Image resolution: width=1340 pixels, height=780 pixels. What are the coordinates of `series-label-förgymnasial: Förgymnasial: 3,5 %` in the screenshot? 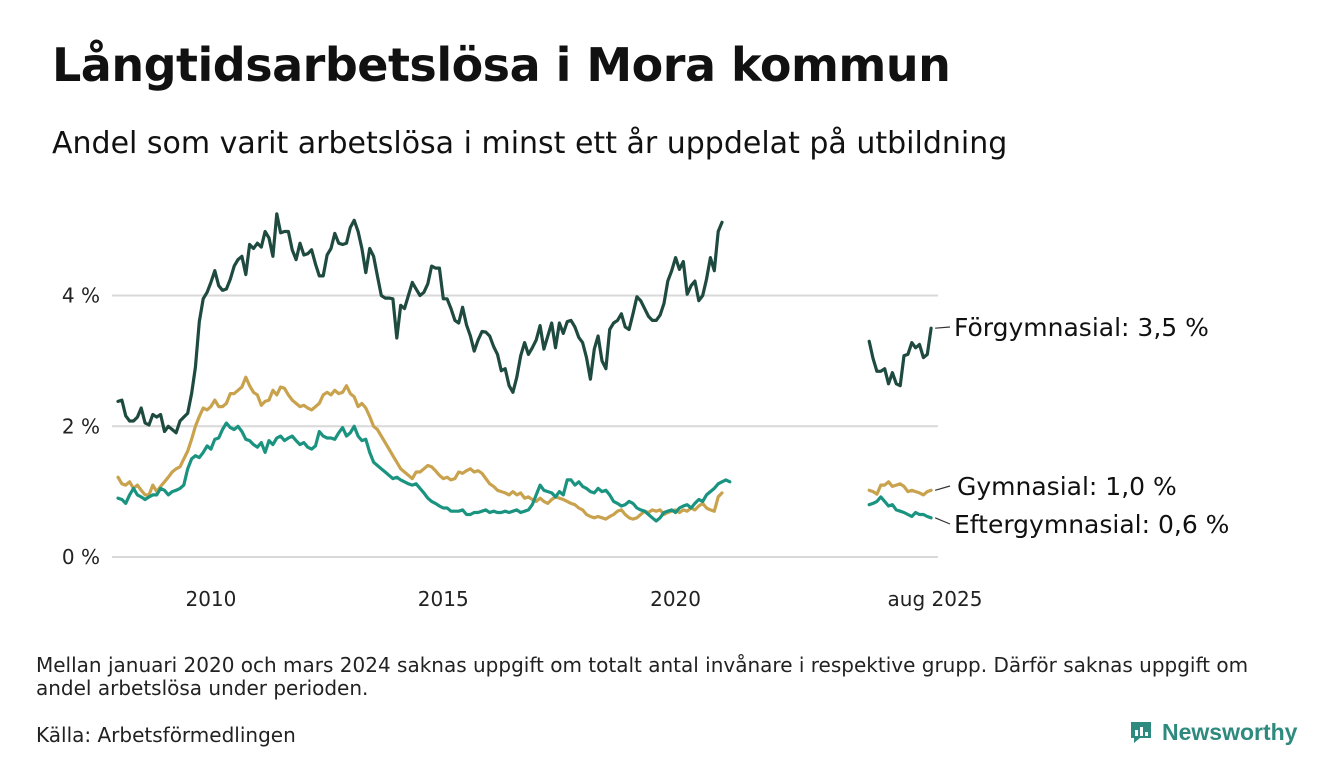 It's located at (1081, 327).